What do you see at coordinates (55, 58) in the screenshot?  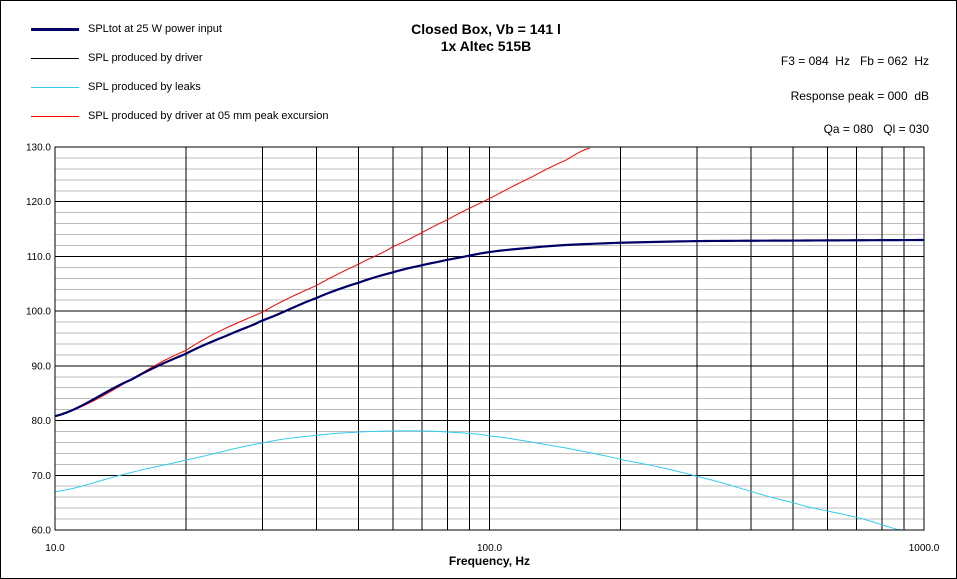 I see `legend-swatch-driver` at bounding box center [55, 58].